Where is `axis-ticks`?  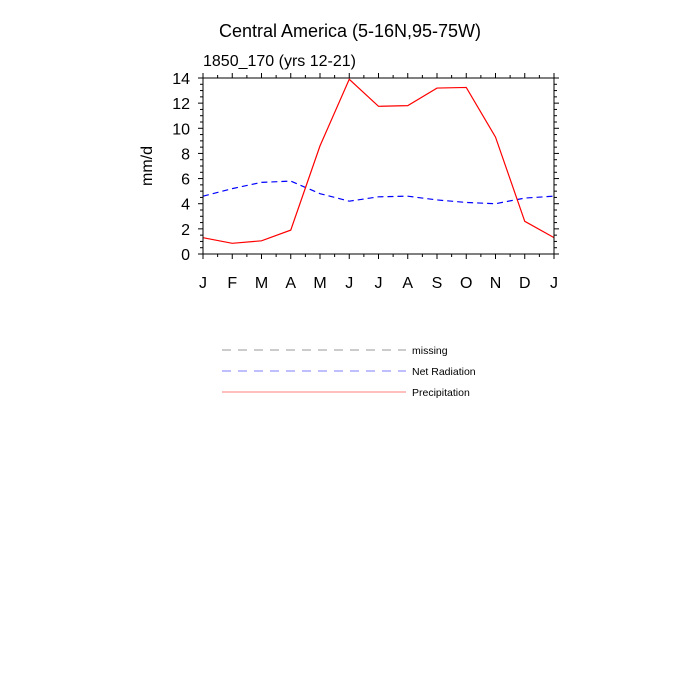 axis-ticks is located at coordinates (378, 166).